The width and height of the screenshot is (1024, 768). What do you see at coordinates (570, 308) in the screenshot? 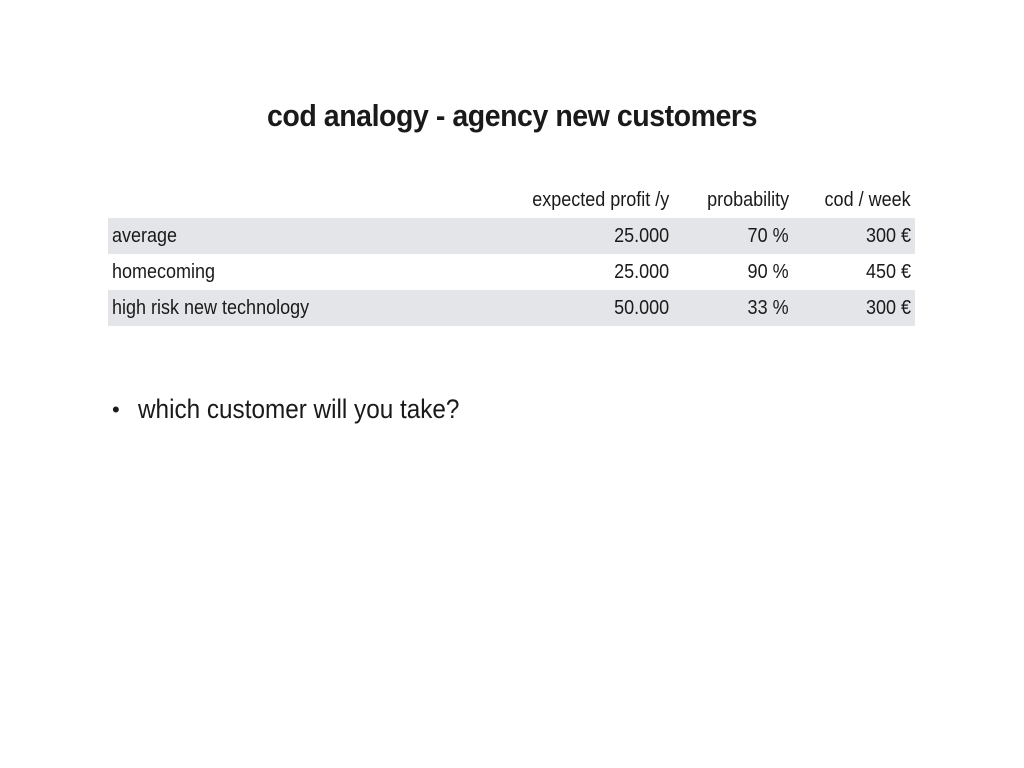
I see `row-expected-profit: 50.000` at bounding box center [570, 308].